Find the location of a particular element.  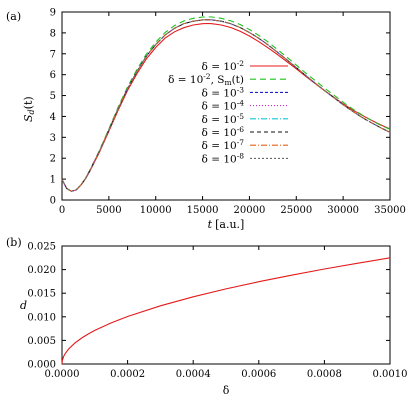

panel-a-x-tick-label: 20000 is located at coordinates (250, 210).